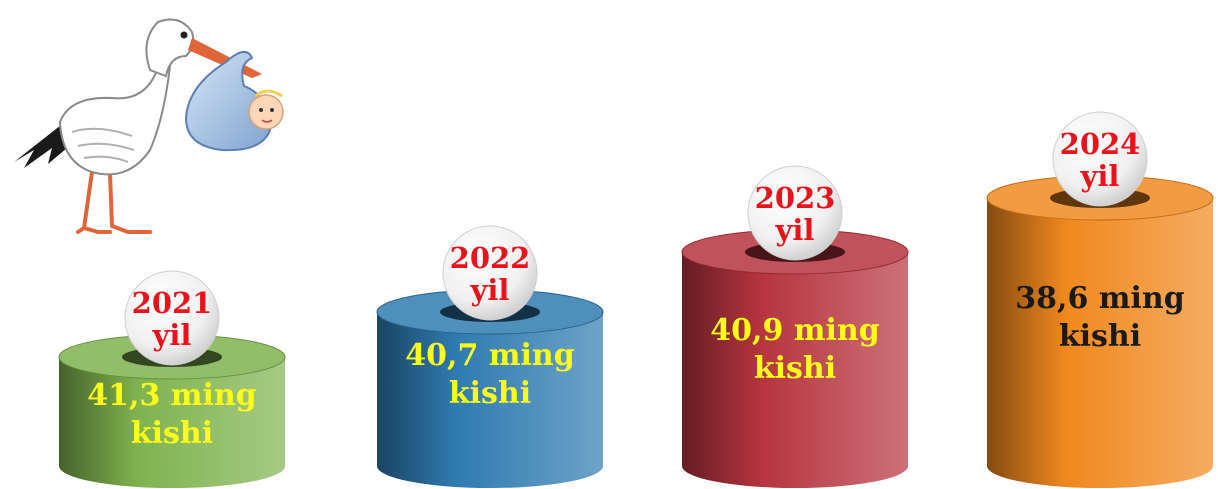 The height and width of the screenshot is (489, 1218). I want to click on value-label: 41,3 ming kishi, so click(171, 414).